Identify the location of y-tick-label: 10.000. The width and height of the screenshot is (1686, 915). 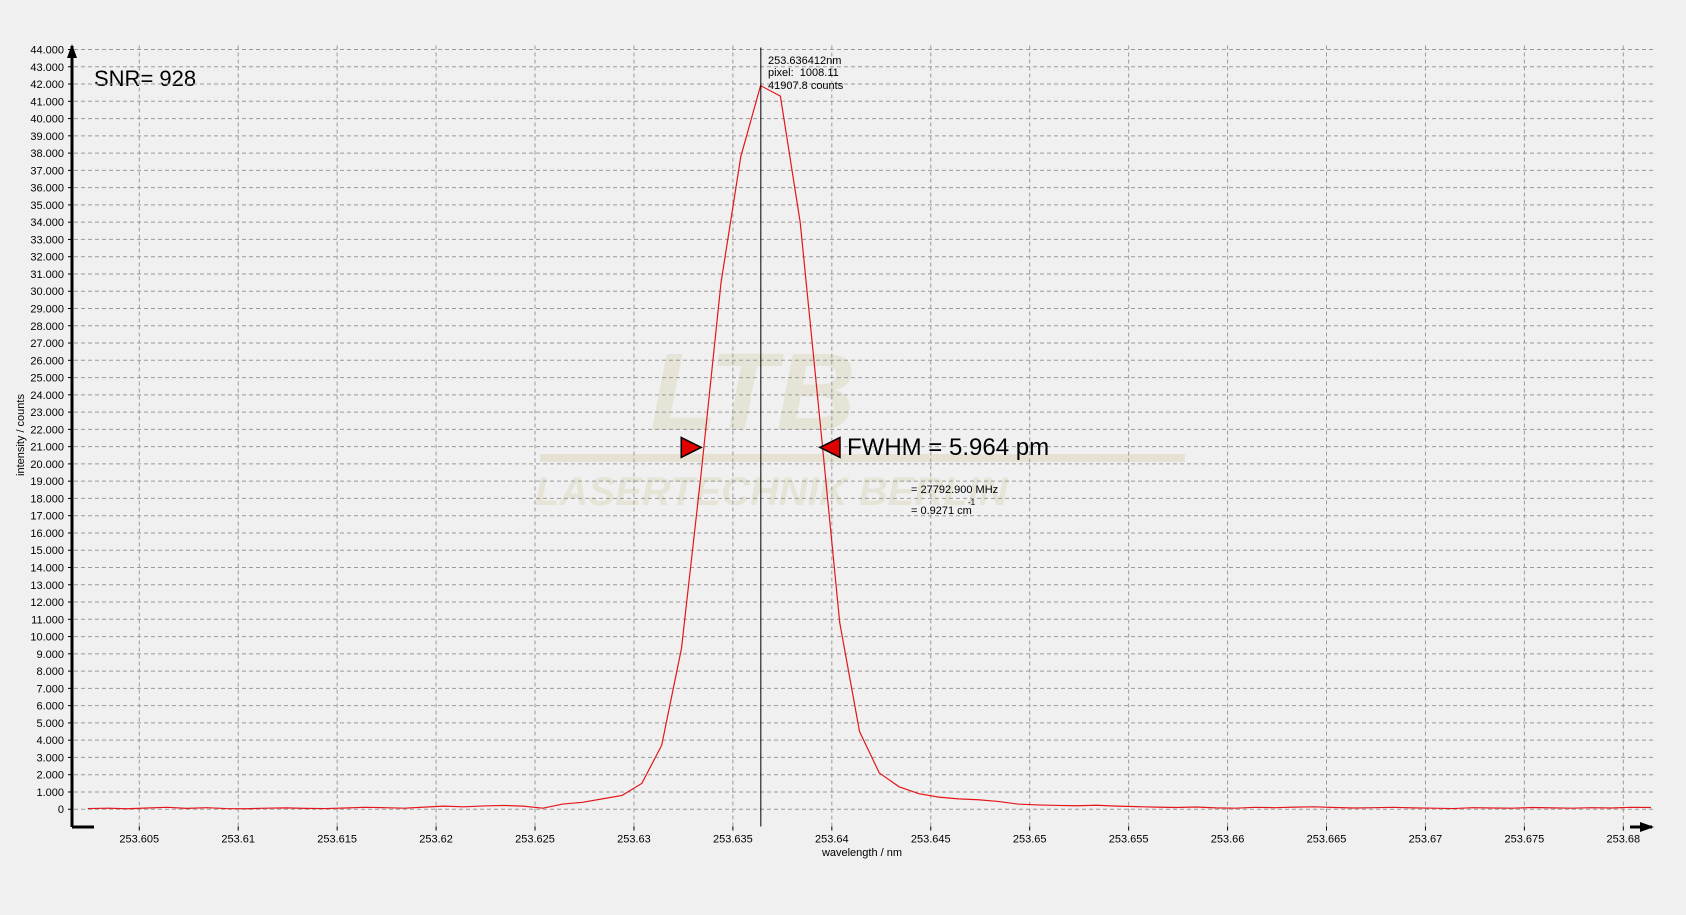
(47, 638).